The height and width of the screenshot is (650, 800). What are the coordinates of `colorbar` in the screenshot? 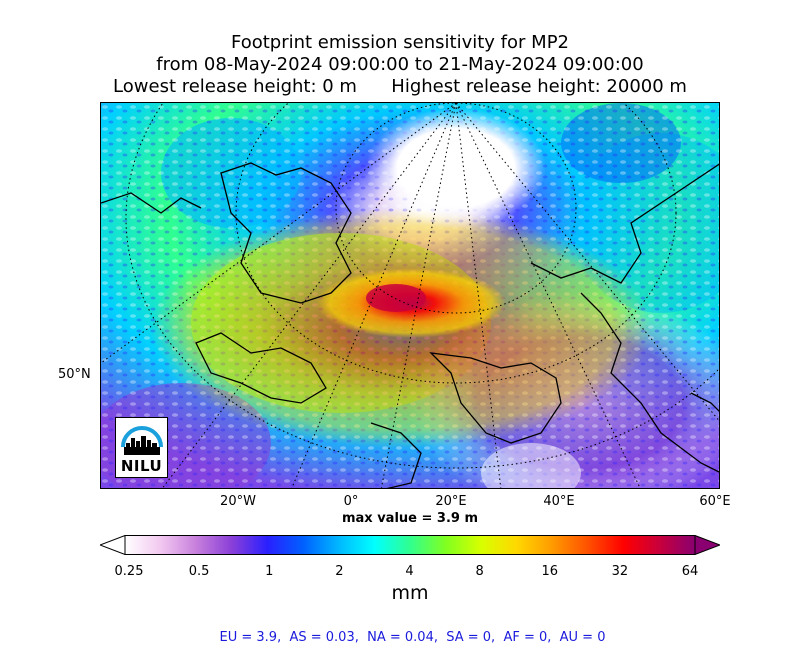 It's located at (410, 545).